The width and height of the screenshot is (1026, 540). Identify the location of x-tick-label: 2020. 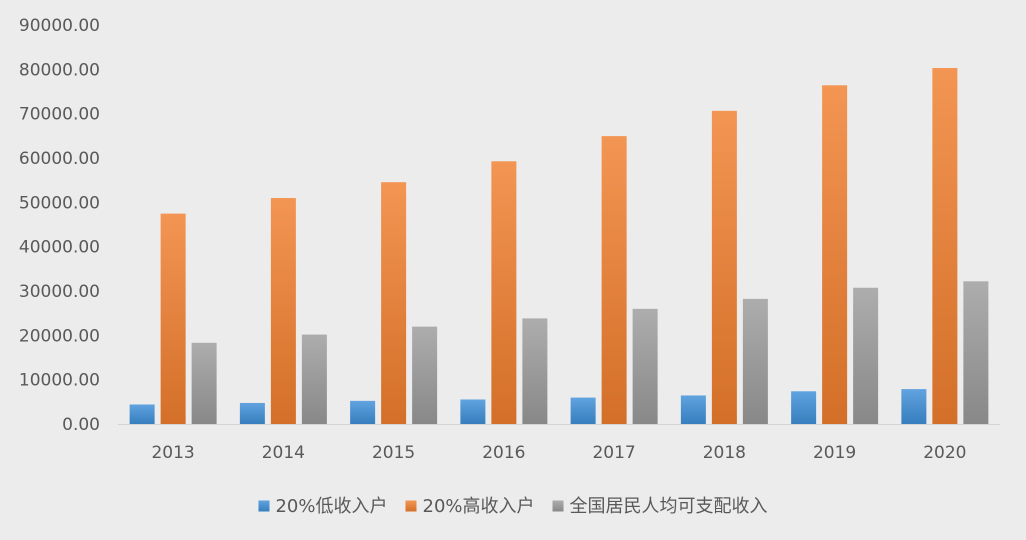
(944, 453).